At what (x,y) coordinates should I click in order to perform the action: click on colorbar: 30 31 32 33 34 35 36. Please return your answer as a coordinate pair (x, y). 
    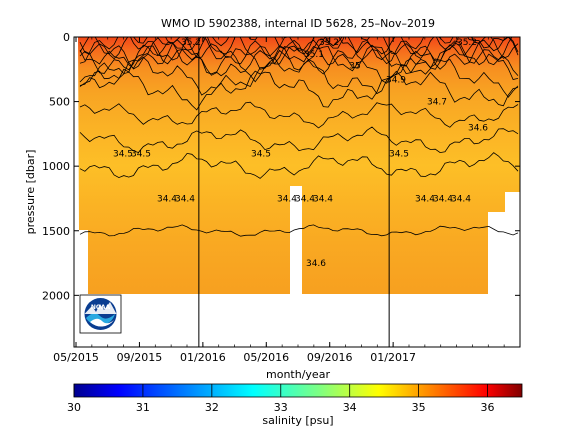
    Looking at the image, I should click on (295, 398).